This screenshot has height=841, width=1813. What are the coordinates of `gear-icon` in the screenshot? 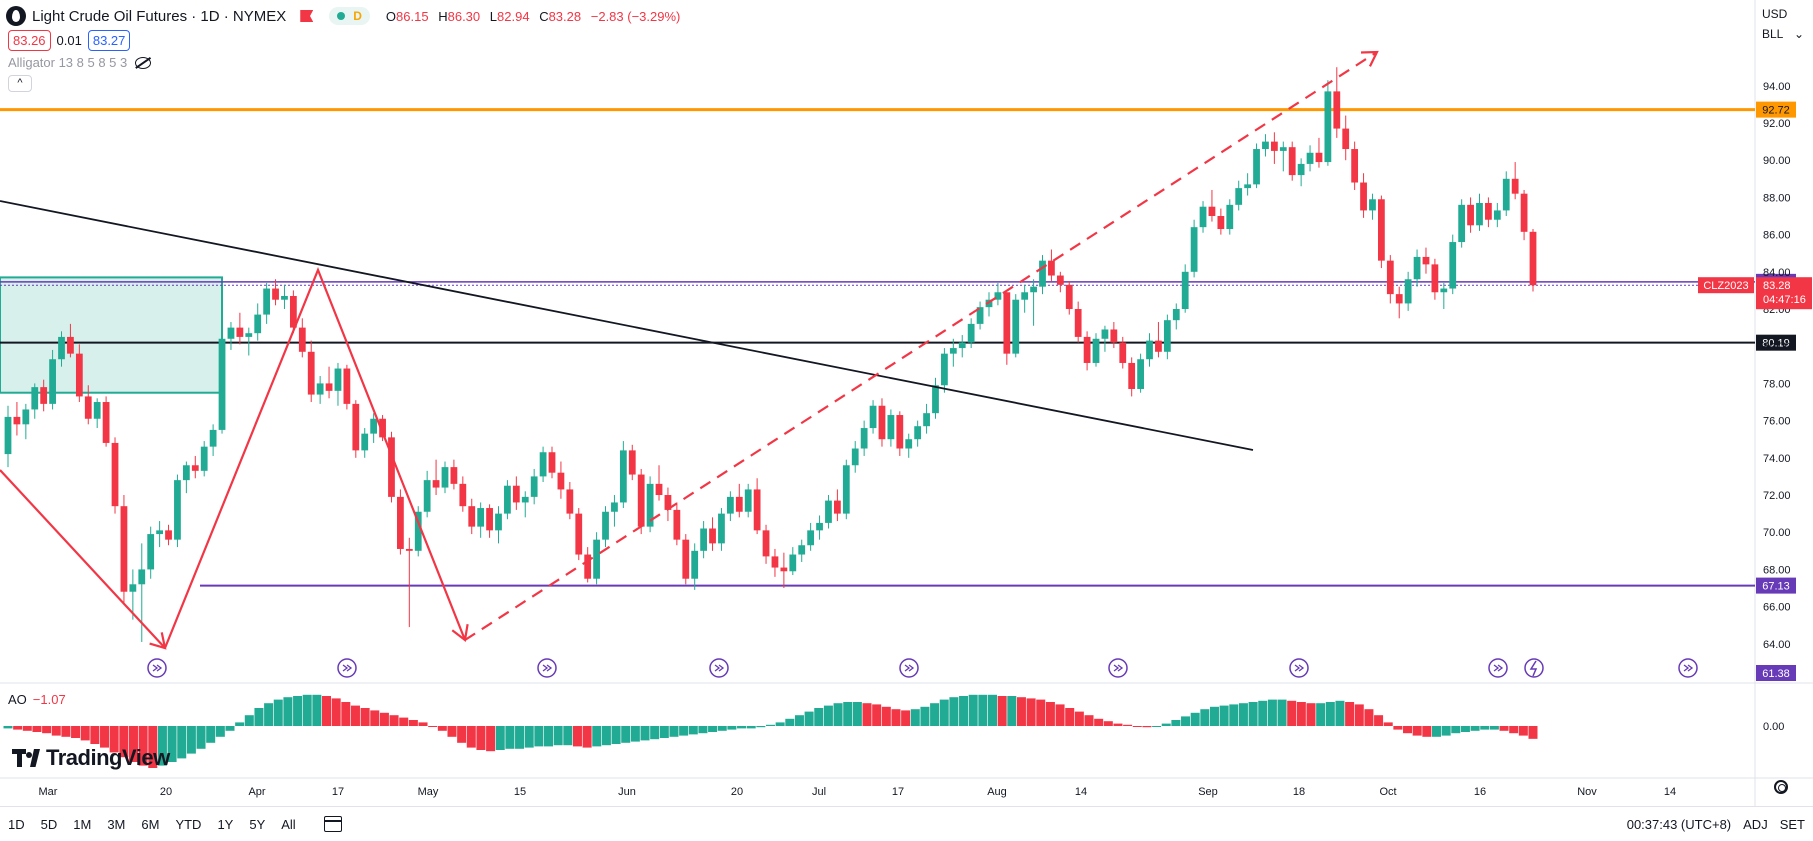 It's located at (1781, 787).